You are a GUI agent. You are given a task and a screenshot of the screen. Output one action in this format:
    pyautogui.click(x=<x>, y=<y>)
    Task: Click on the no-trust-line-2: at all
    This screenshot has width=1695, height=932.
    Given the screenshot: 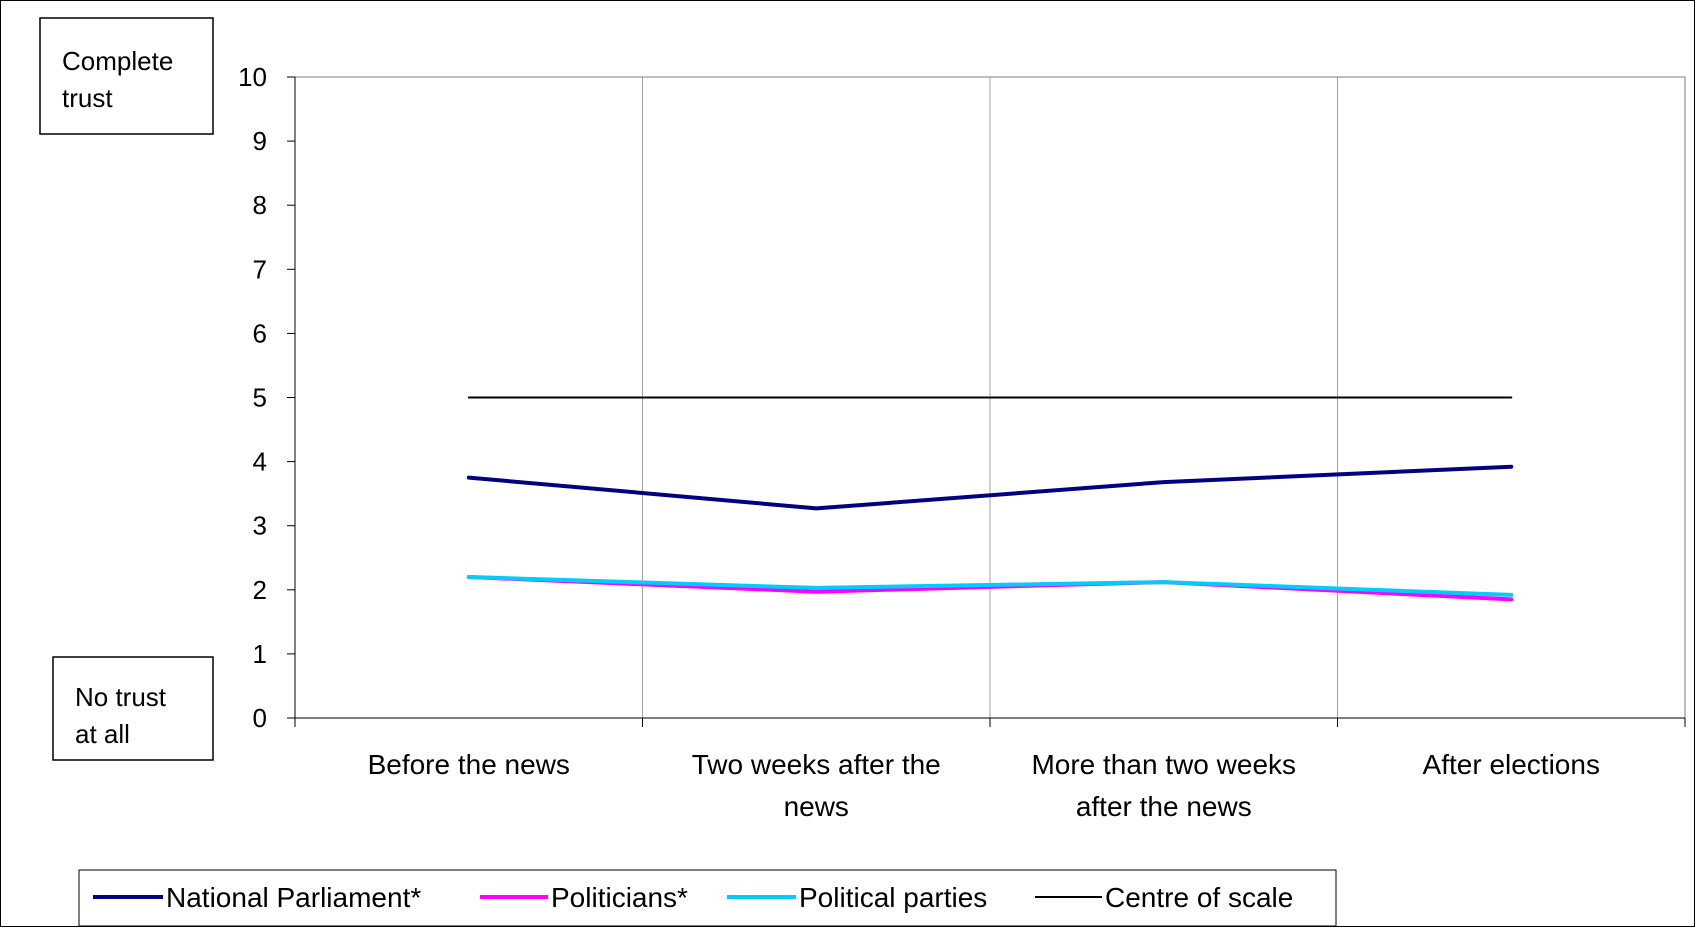 What is the action you would take?
    pyautogui.click(x=102, y=734)
    